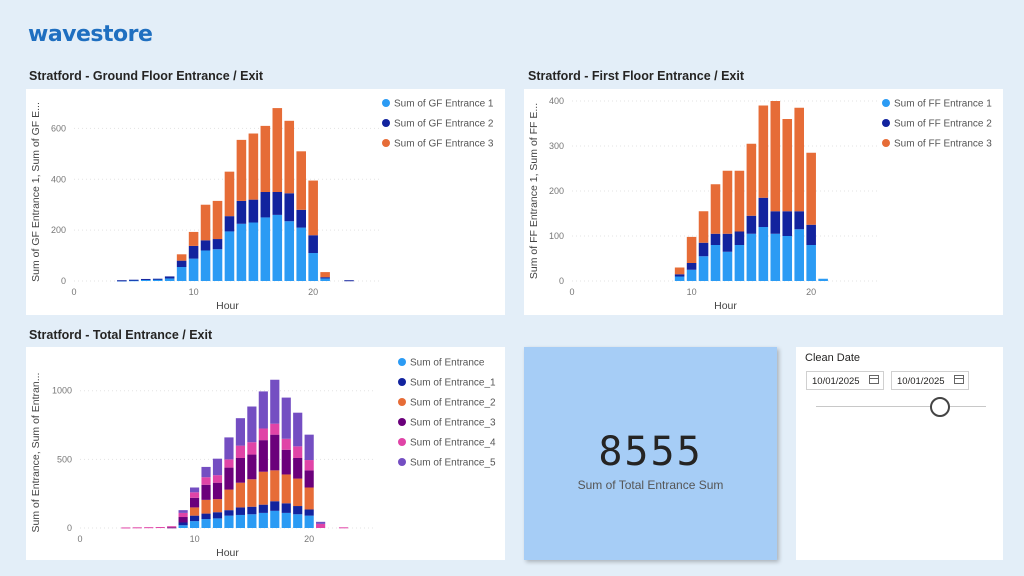  Describe the element at coordinates (556, 191) in the screenshot. I see `y-tick-label: 200` at that location.